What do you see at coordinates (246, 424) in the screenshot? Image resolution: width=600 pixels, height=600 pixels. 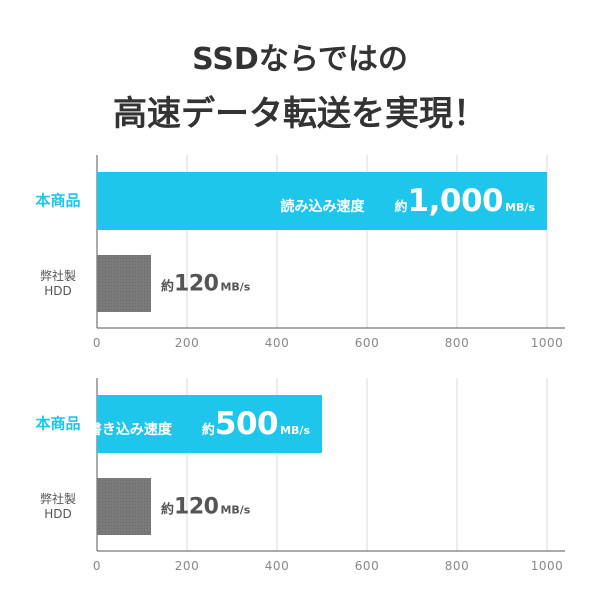 I see `value-number: 500` at bounding box center [246, 424].